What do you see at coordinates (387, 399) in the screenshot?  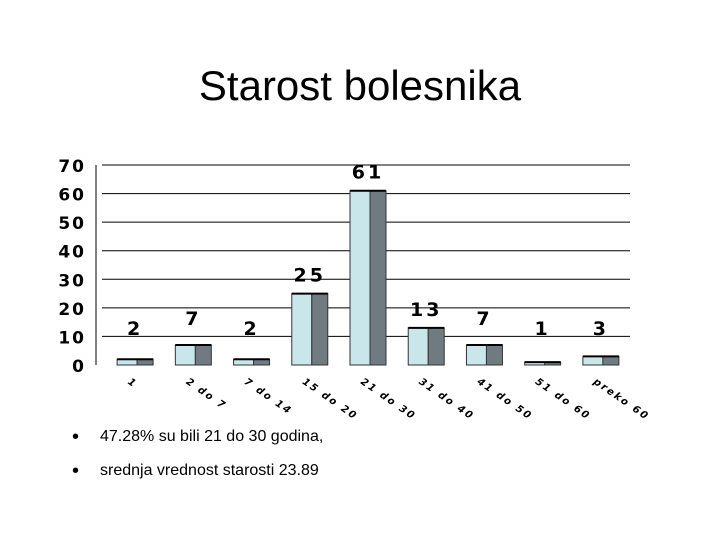 I see `x-tick-label: 21 do 30` at bounding box center [387, 399].